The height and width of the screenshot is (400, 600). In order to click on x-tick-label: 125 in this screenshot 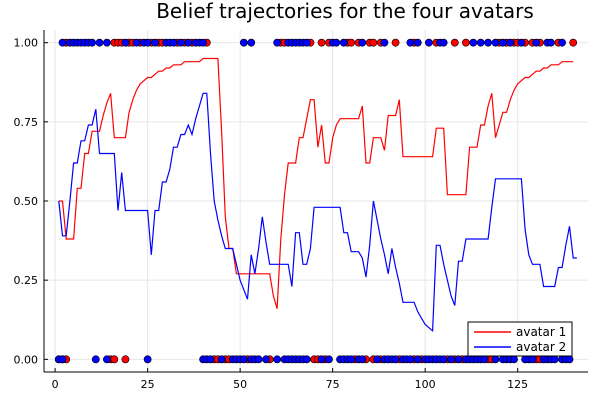, I will do `click(517, 384)`.